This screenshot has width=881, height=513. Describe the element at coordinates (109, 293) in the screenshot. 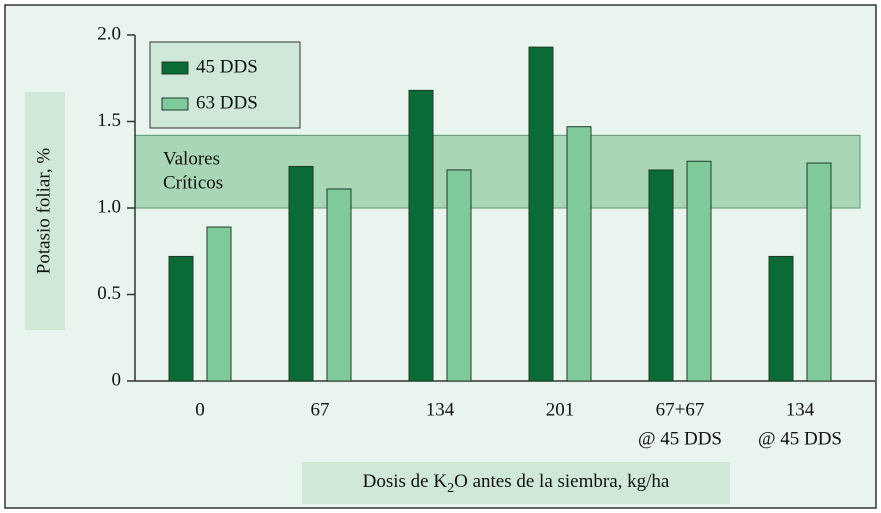

I see `y-tick-label: 0.5` at that location.